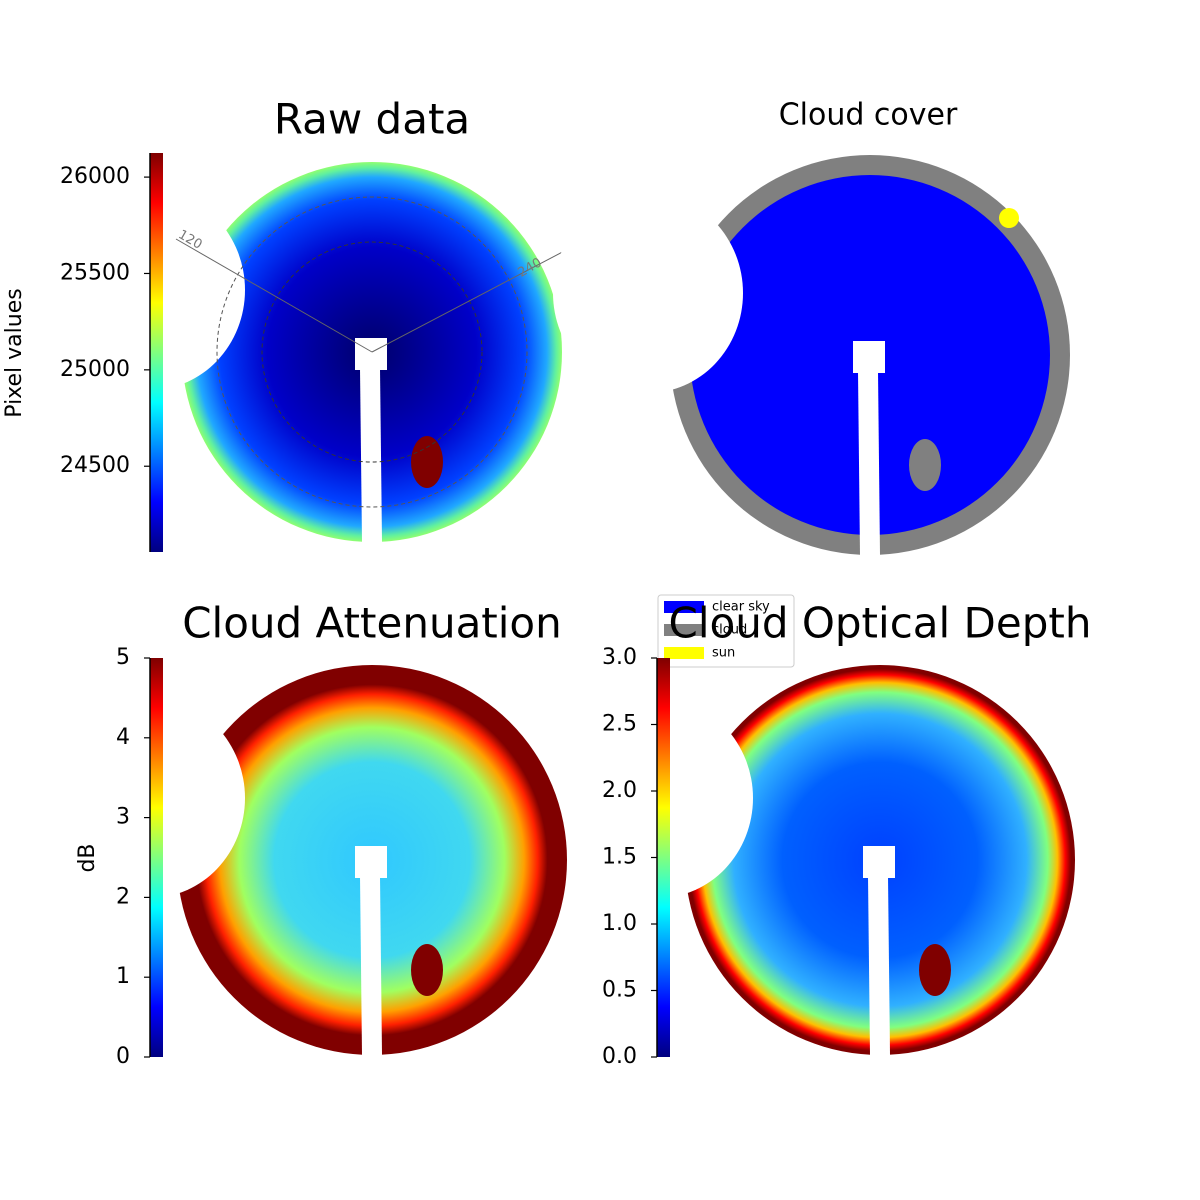 The width and height of the screenshot is (1200, 1200). I want to click on panel-title: Cloud cover, so click(868, 115).